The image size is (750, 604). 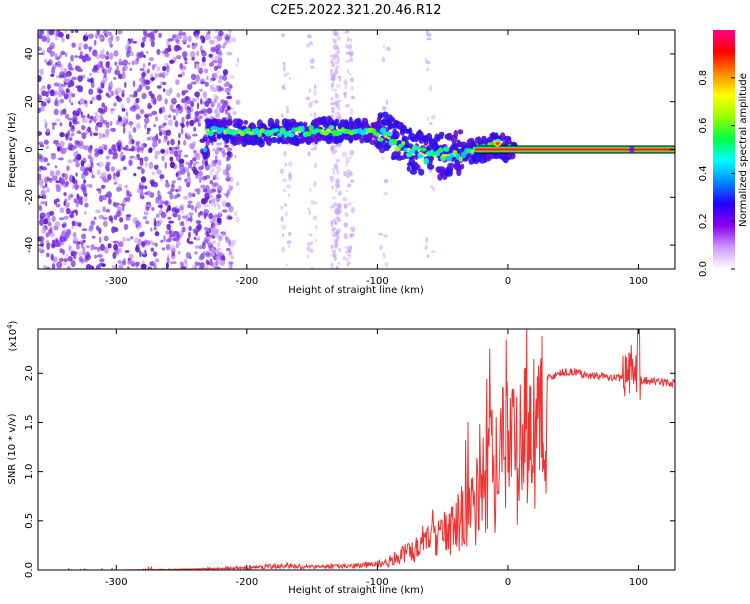 What do you see at coordinates (380, 116) in the screenshot?
I see `signal-halo` at bounding box center [380, 116].